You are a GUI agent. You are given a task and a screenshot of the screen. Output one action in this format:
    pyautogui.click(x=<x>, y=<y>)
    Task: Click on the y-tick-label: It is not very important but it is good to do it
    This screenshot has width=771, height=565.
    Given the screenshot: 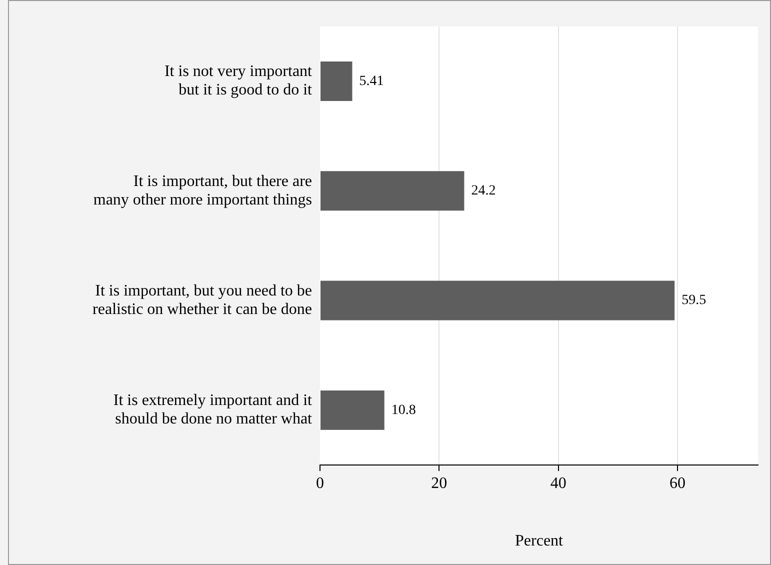 What is the action you would take?
    pyautogui.click(x=238, y=81)
    